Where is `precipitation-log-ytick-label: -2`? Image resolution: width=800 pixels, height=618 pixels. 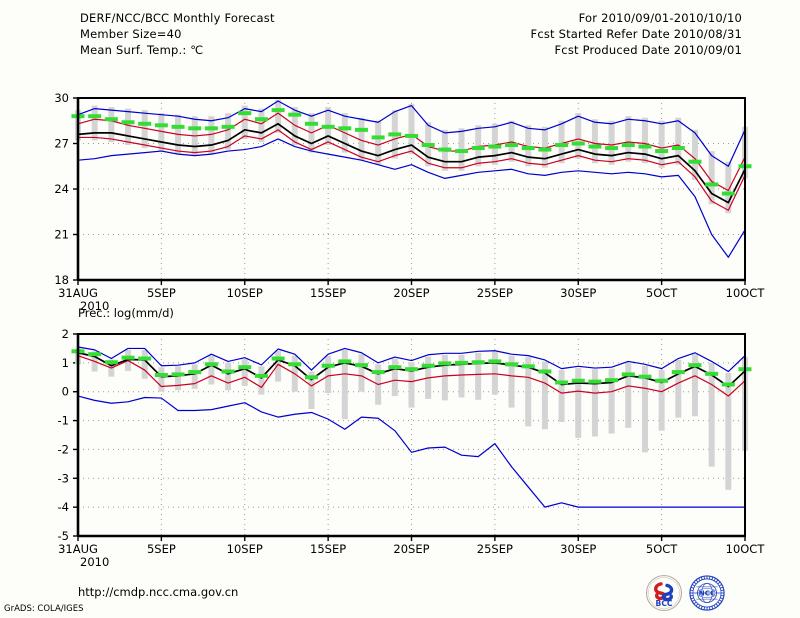 precipitation-log-ytick-label: -2 is located at coordinates (63, 449).